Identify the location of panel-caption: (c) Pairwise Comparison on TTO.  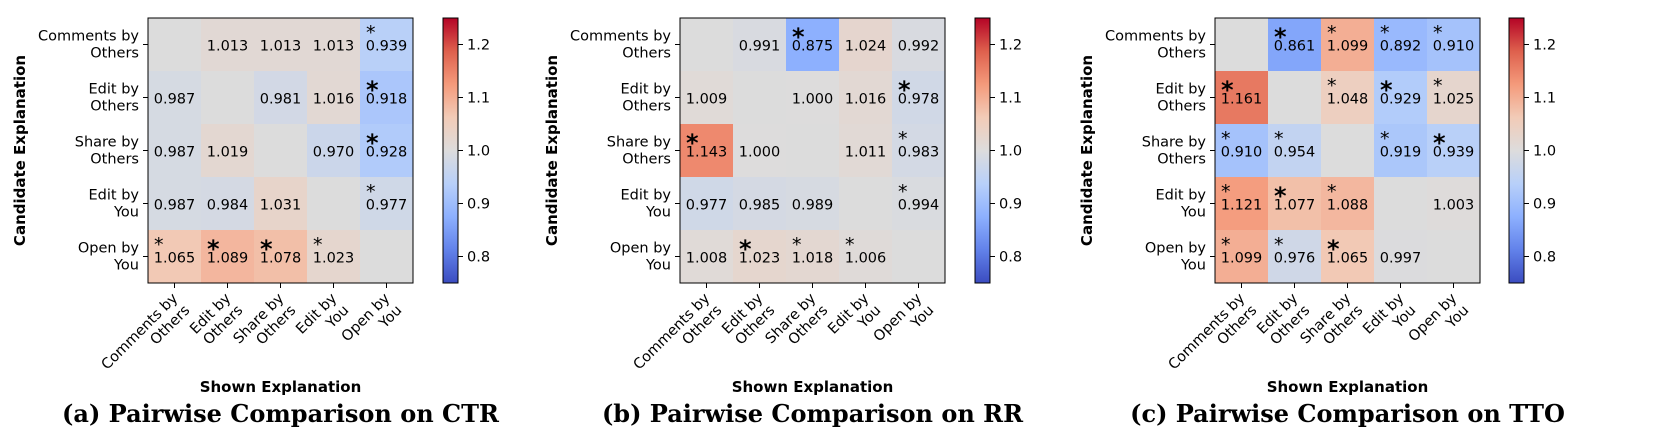
(1347, 413).